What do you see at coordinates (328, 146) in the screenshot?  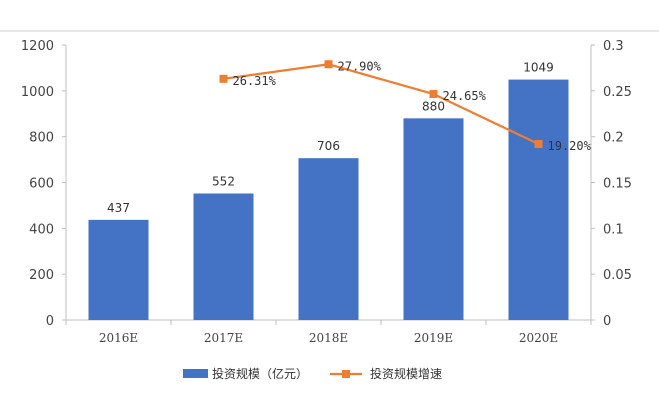 I see `bar-value-label: 706` at bounding box center [328, 146].